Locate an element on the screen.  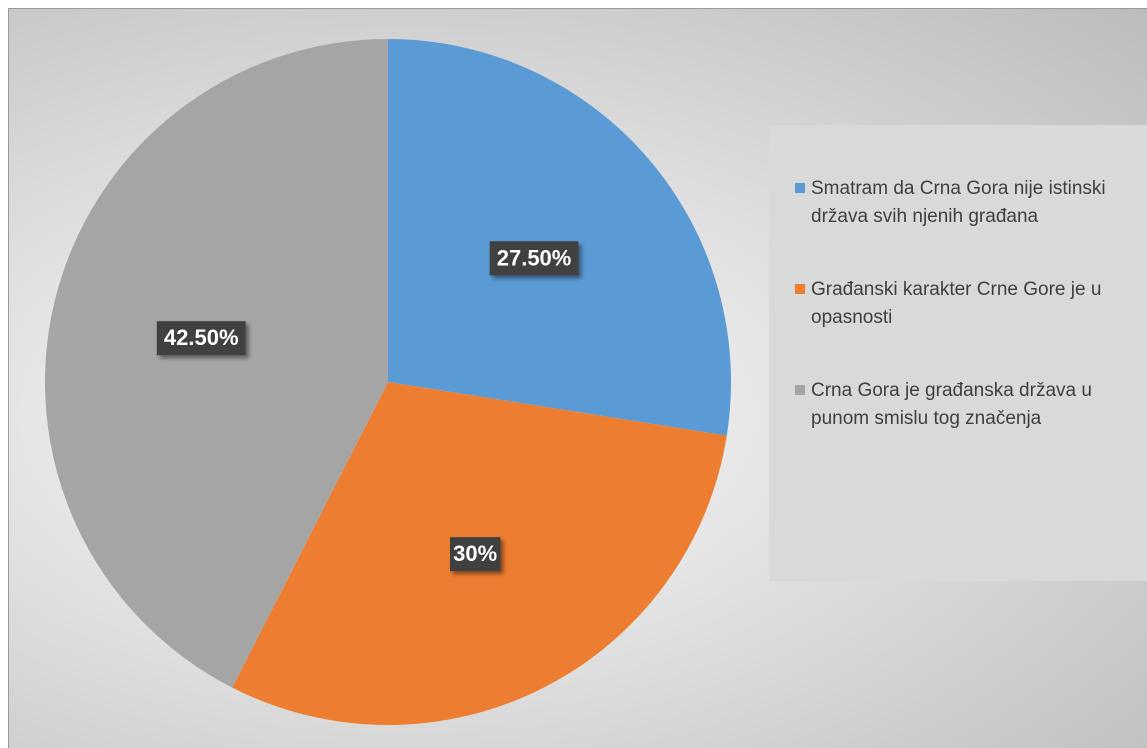
data-label: 27.50% is located at coordinates (534, 258).